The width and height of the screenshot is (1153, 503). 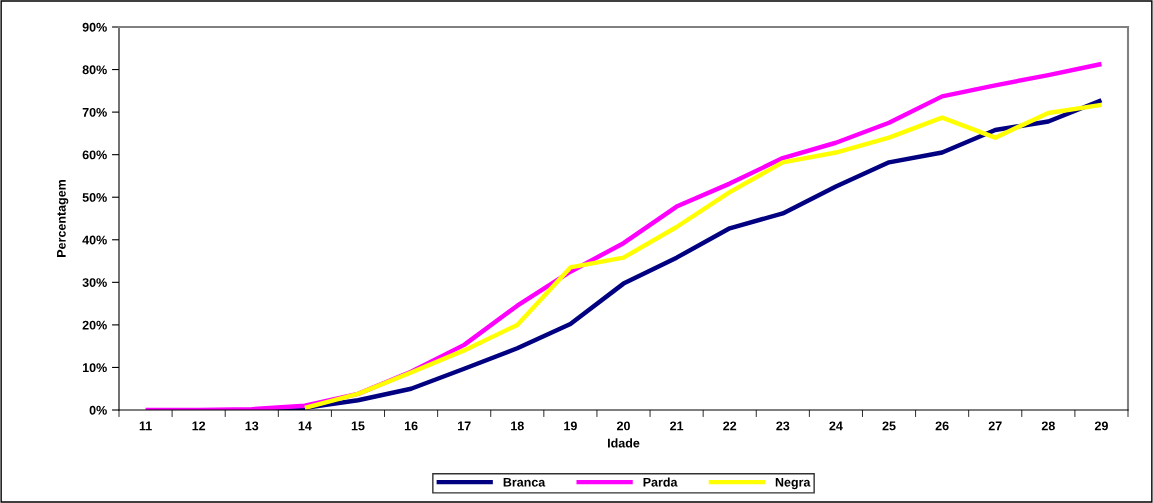 I want to click on x-tick-label: 21, so click(x=677, y=426).